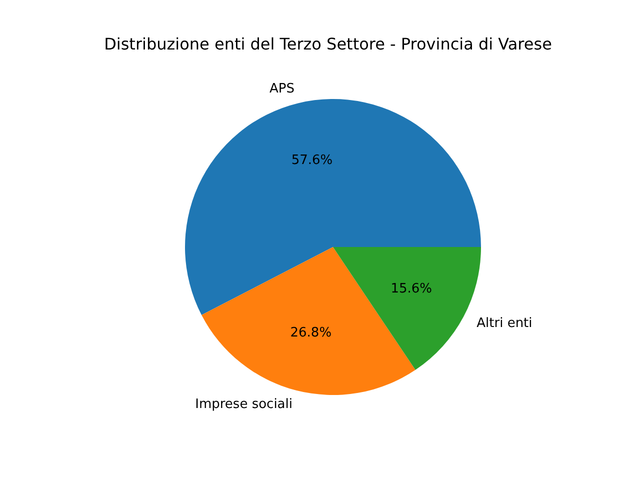 This screenshot has width=640, height=480. Describe the element at coordinates (411, 288) in the screenshot. I see `data-label: 15.6%` at that location.